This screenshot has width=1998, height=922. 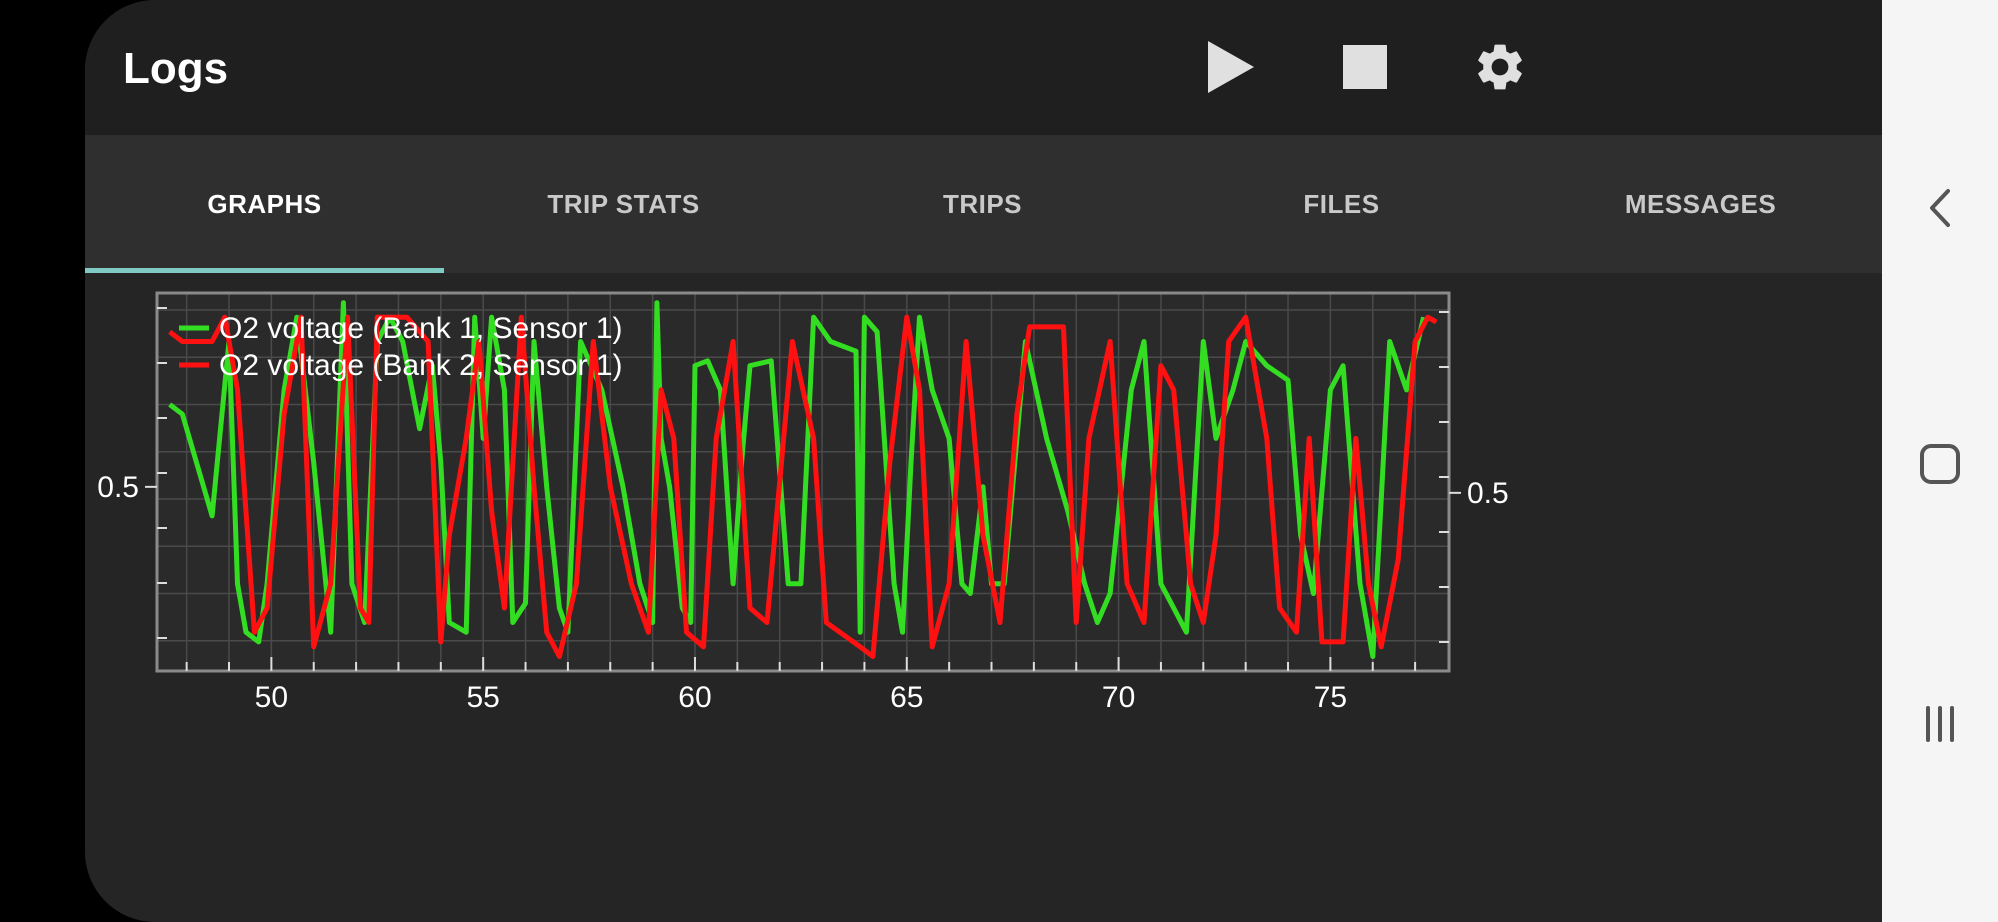 I want to click on legend-label-2: O2 voltage (Bank 2, Sensor 1), so click(x=421, y=365).